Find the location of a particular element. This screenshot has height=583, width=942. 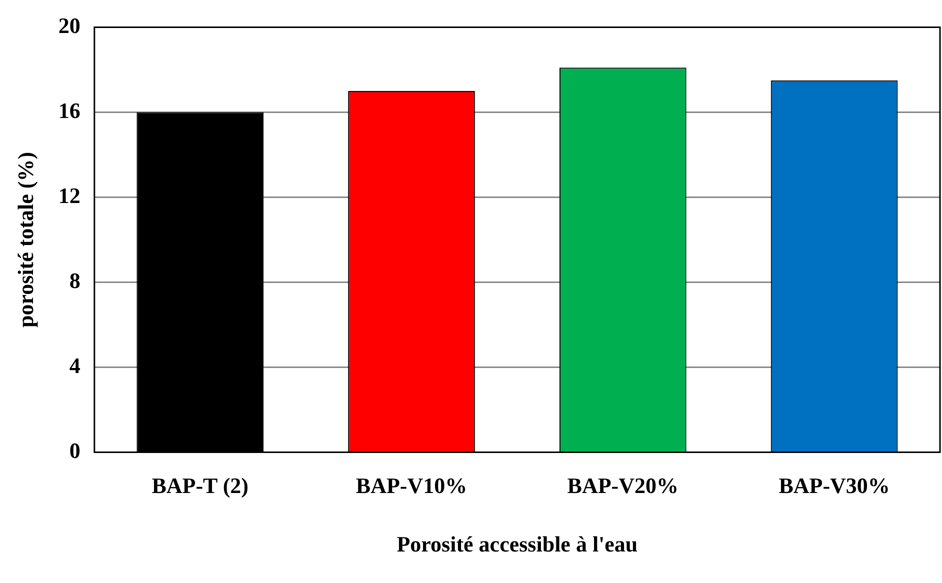

y-tick-label: 20 is located at coordinates (69, 25).